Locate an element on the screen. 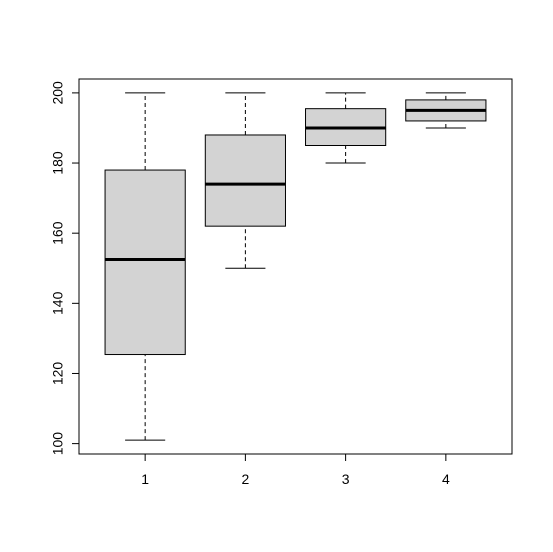  x-tick-label: 2 is located at coordinates (245, 479).